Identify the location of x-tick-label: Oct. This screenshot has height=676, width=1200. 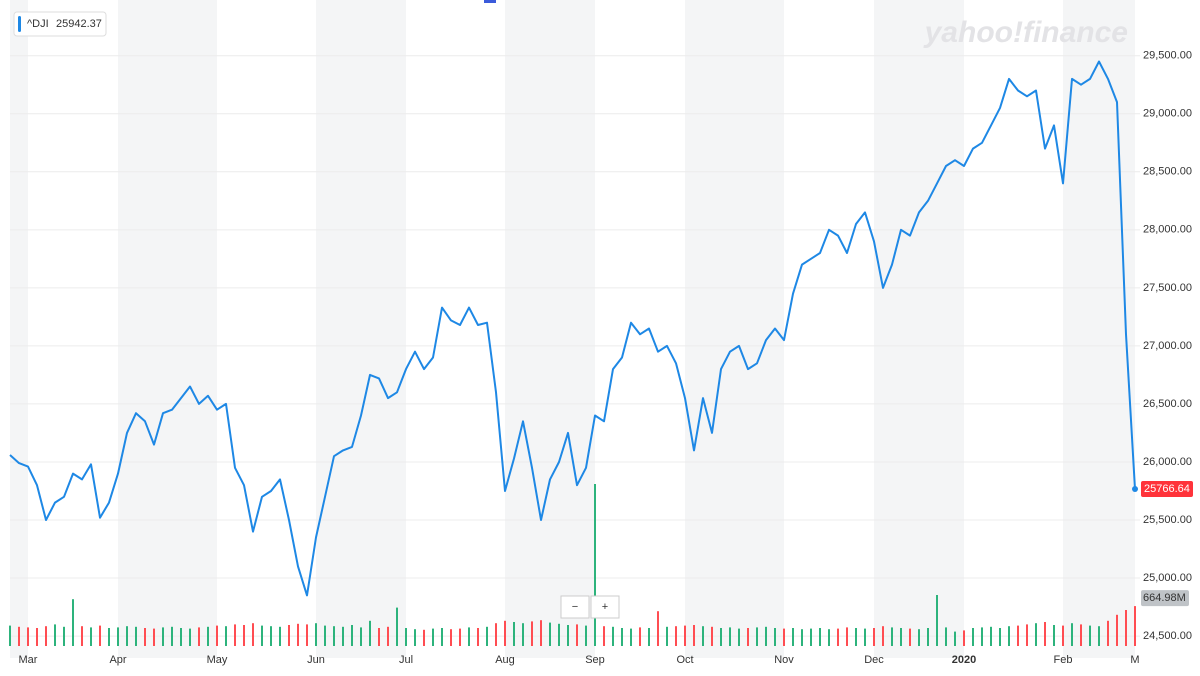
(684, 660).